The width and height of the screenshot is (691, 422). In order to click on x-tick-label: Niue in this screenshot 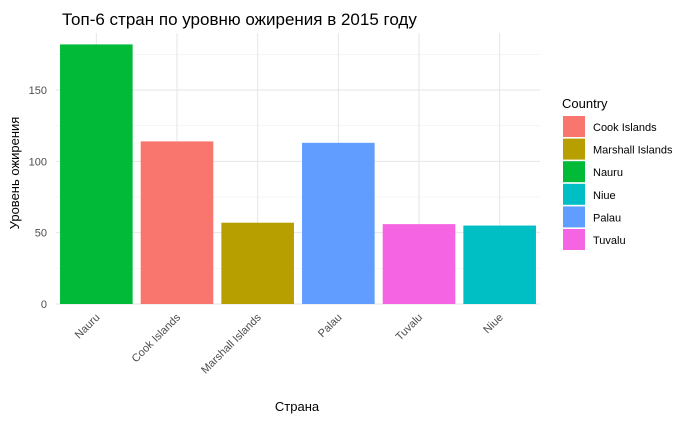, I will do `click(493, 324)`.